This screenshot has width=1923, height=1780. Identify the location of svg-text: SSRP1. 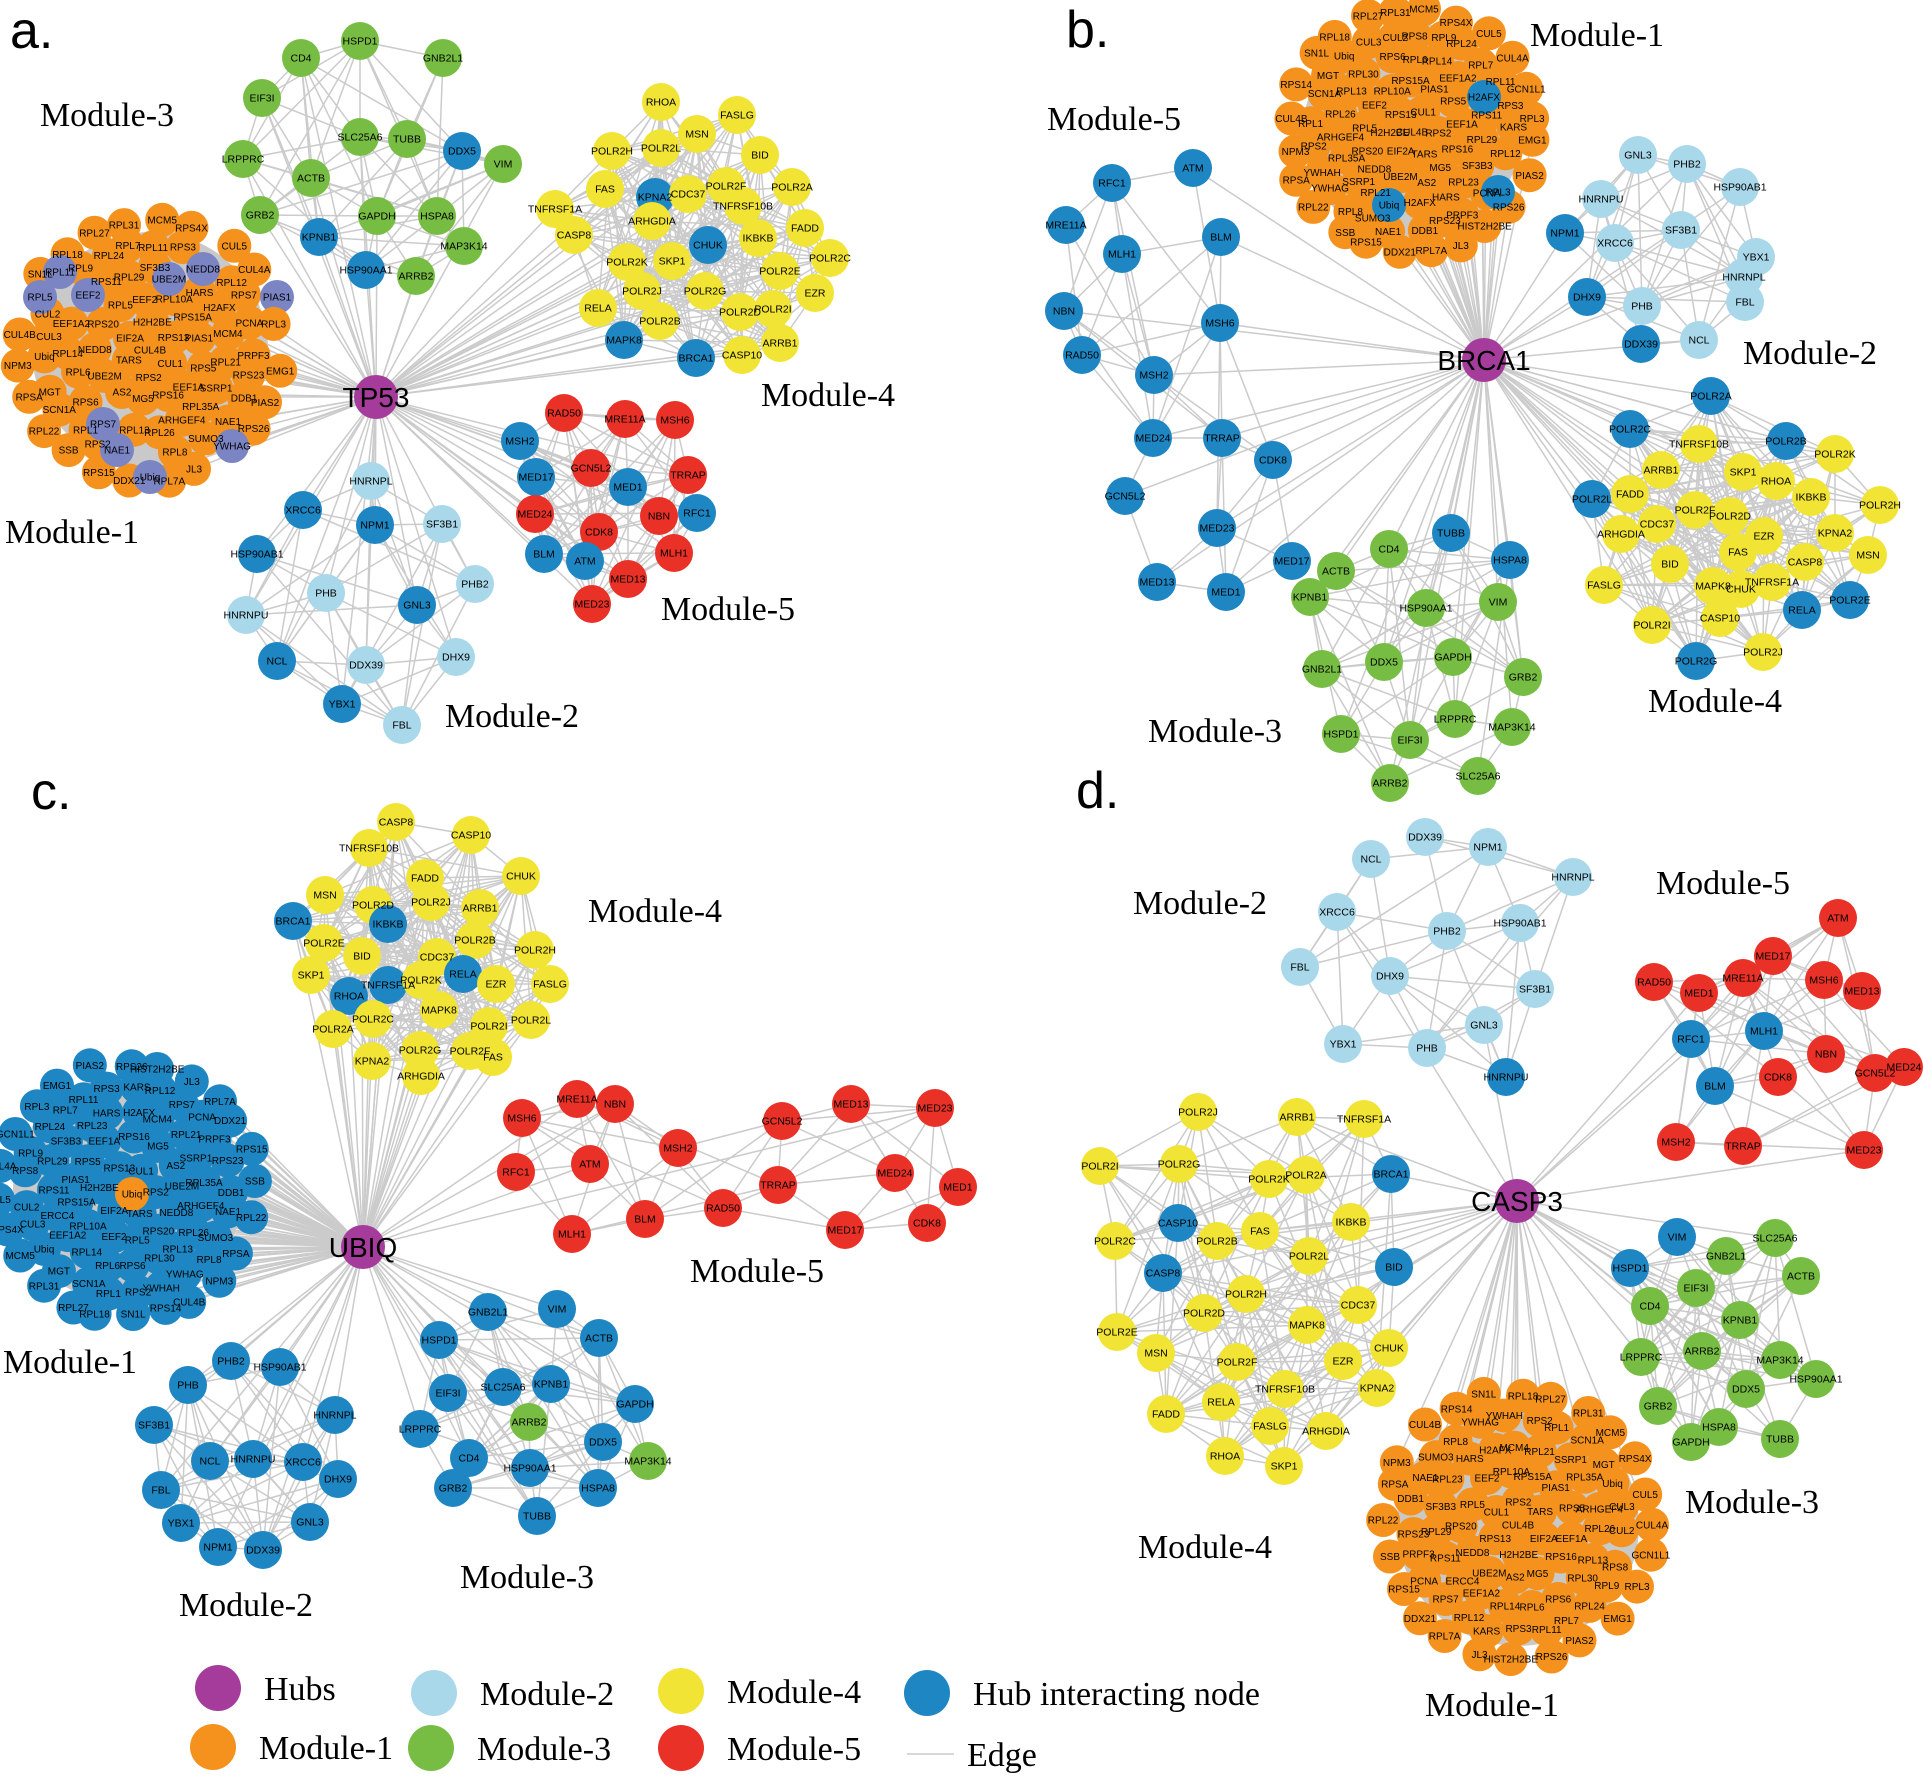
(216, 389).